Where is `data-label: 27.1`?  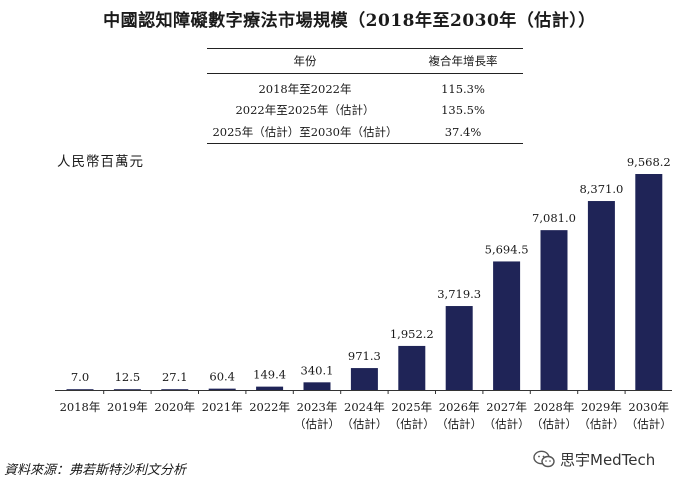 data-label: 27.1 is located at coordinates (175, 377).